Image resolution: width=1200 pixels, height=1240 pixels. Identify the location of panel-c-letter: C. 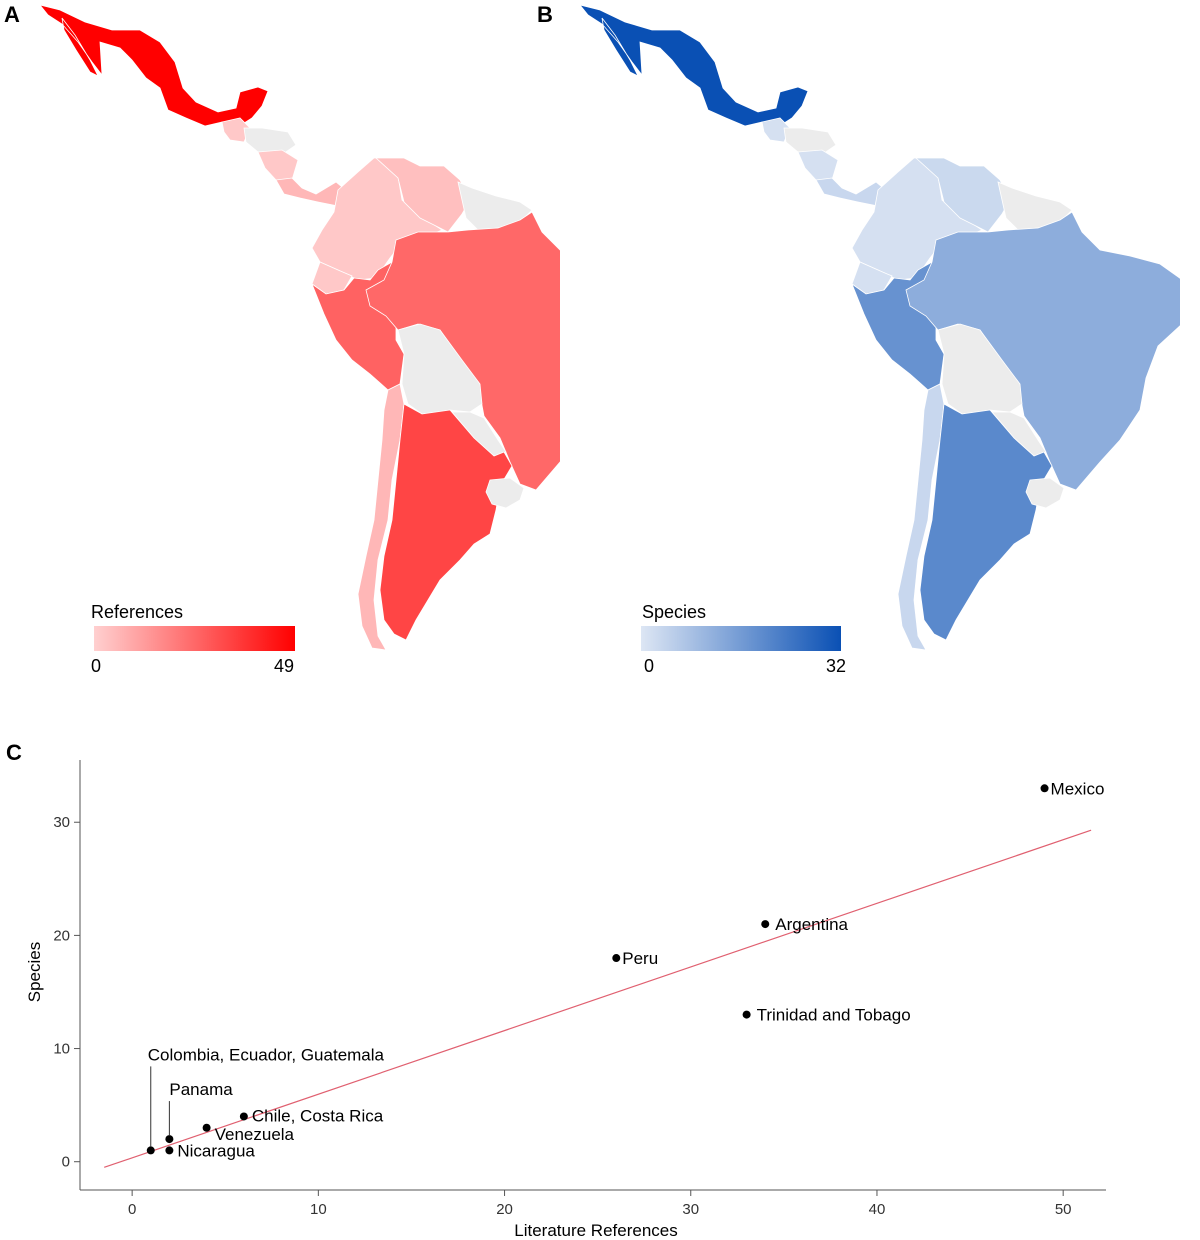
(14, 752).